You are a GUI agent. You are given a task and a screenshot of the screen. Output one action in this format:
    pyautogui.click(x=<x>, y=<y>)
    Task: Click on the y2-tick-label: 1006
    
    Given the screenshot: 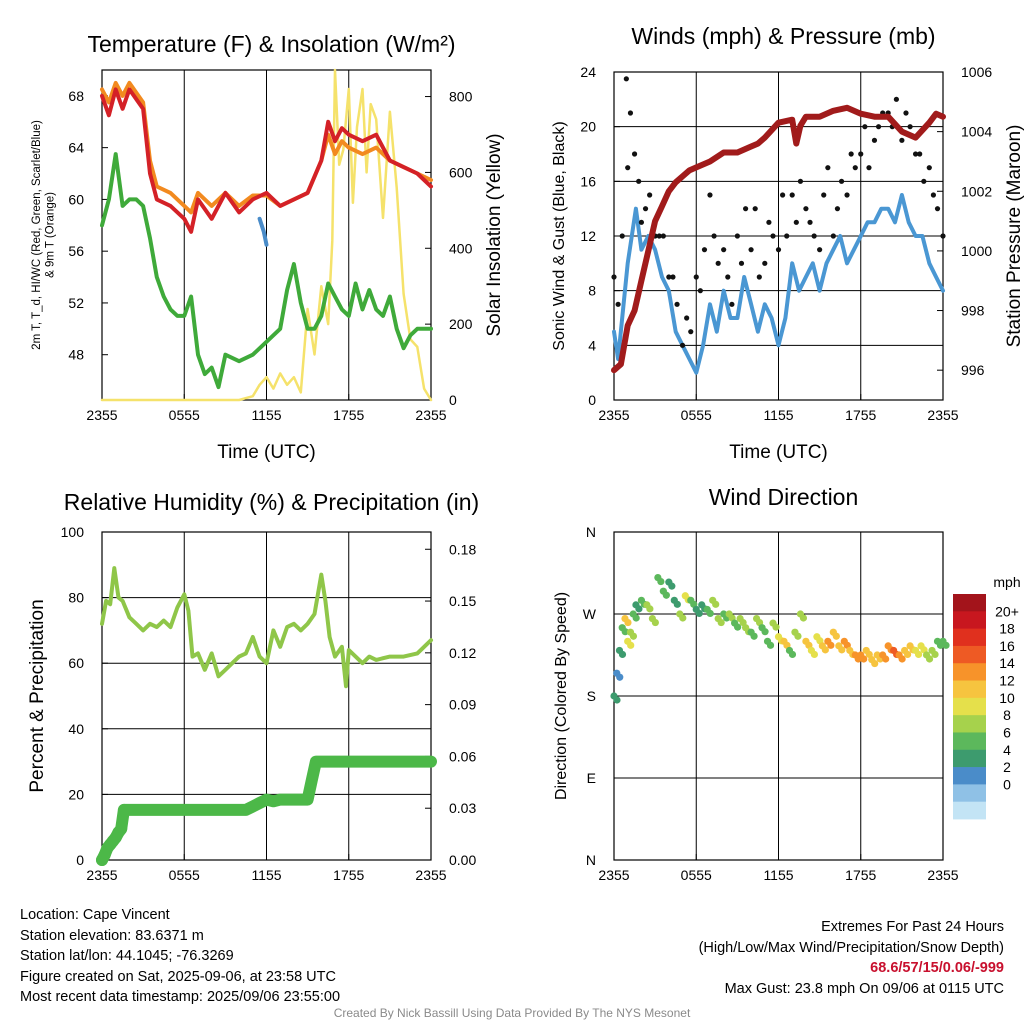 What is the action you would take?
    pyautogui.click(x=976, y=72)
    